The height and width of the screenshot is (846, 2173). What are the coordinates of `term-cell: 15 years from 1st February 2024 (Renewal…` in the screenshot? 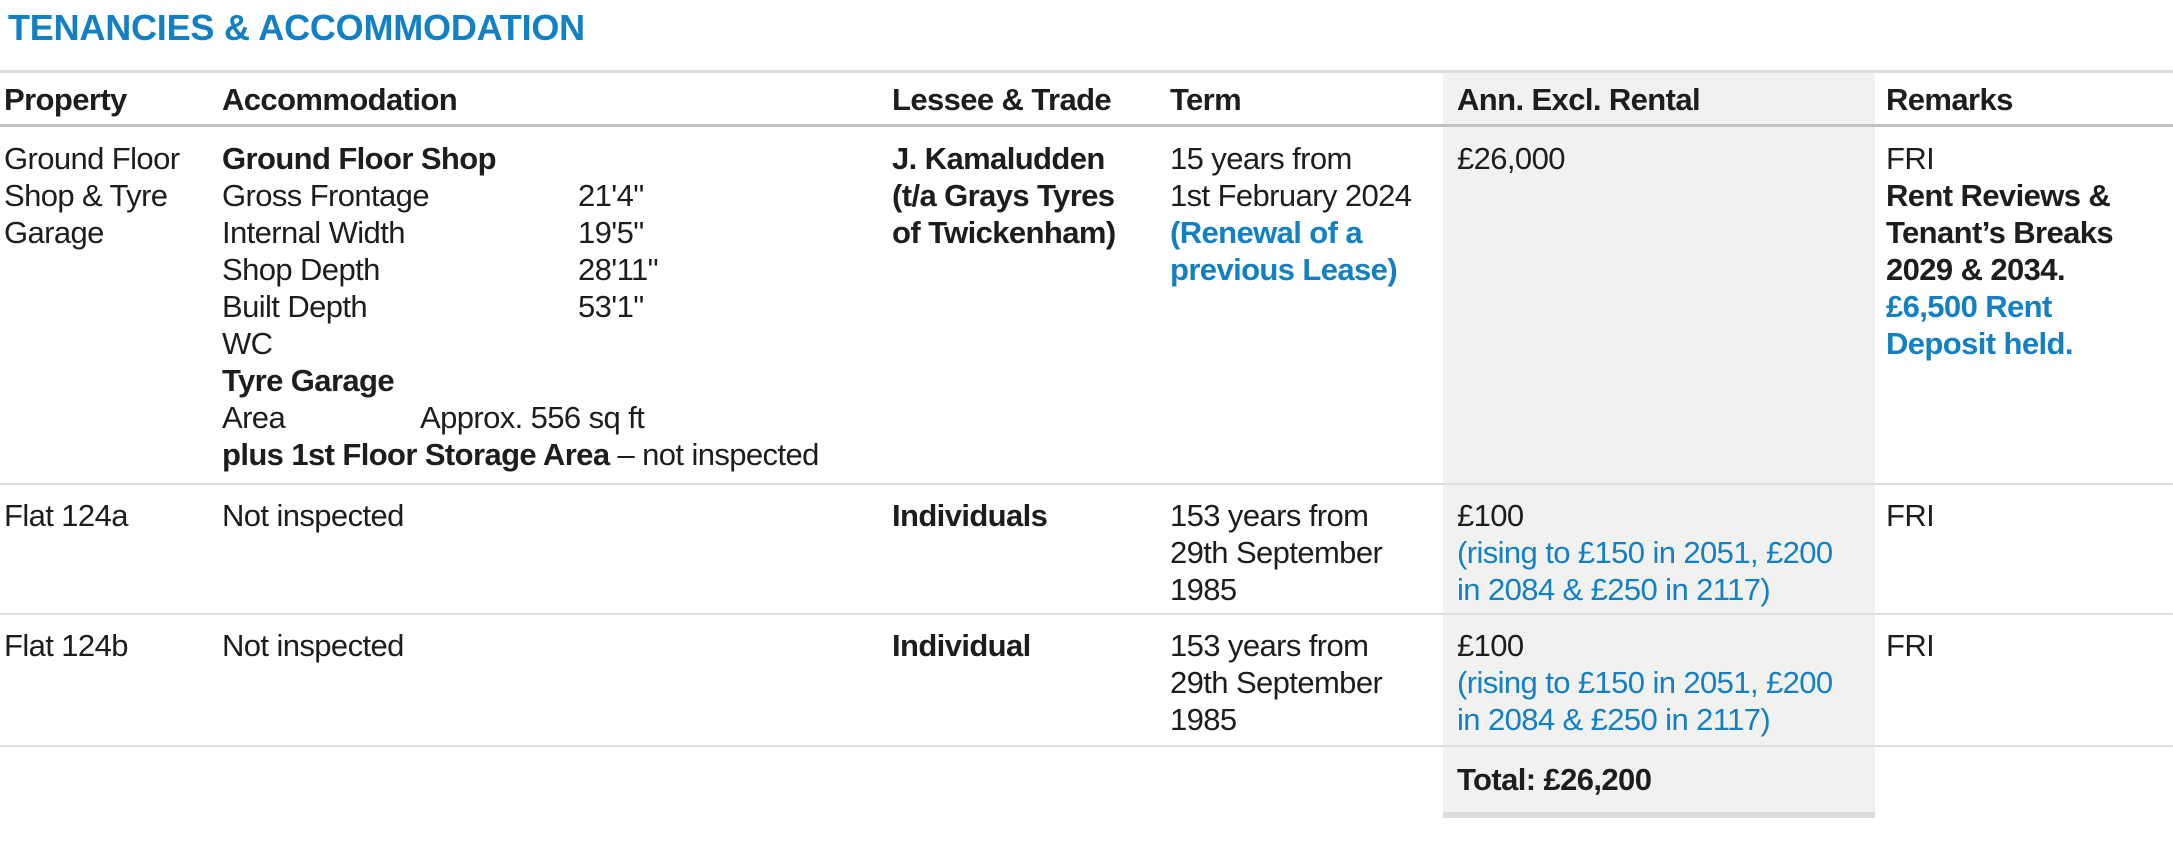 It's located at (1305, 305).